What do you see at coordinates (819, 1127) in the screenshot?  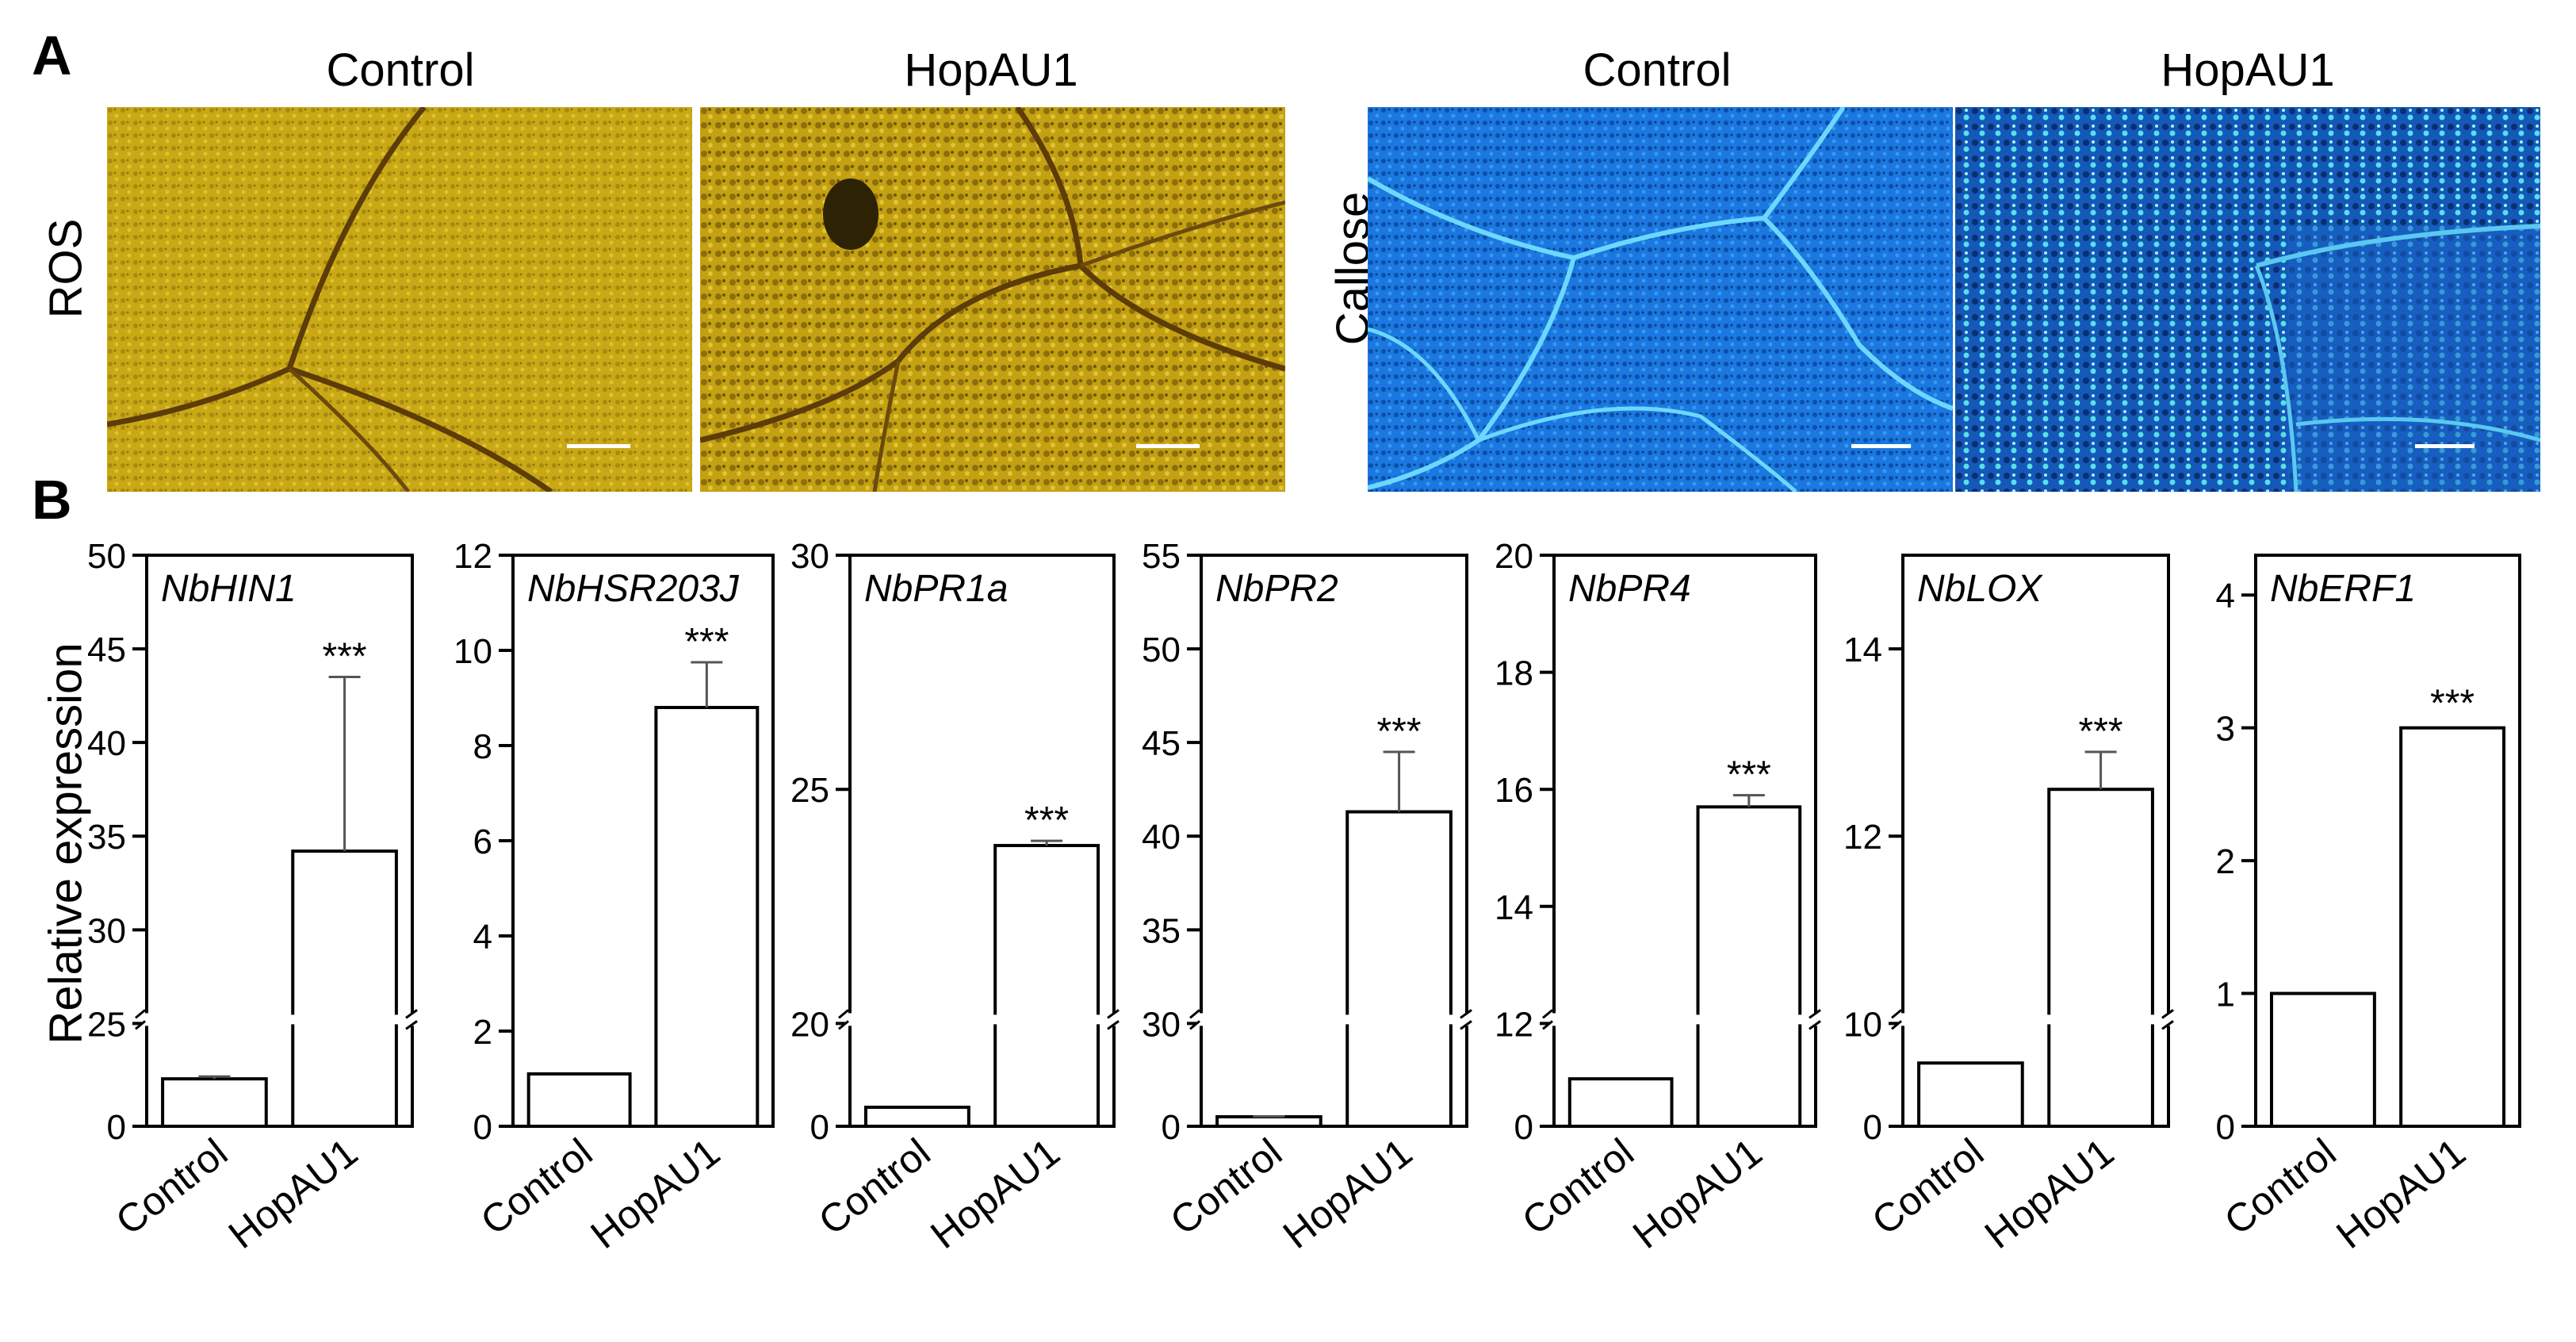 I see `y-tick-label-2-0: 0` at bounding box center [819, 1127].